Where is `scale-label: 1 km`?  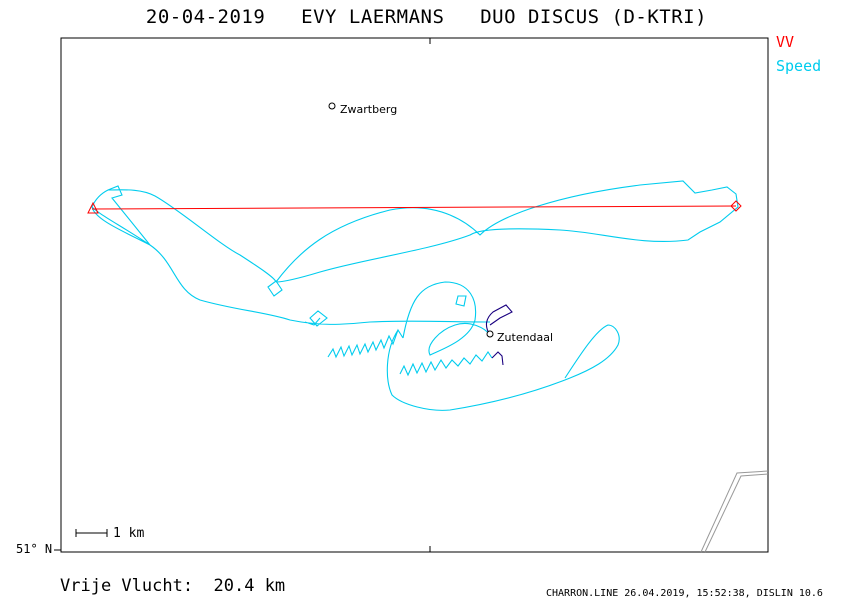
scale-label: 1 km is located at coordinates (129, 533).